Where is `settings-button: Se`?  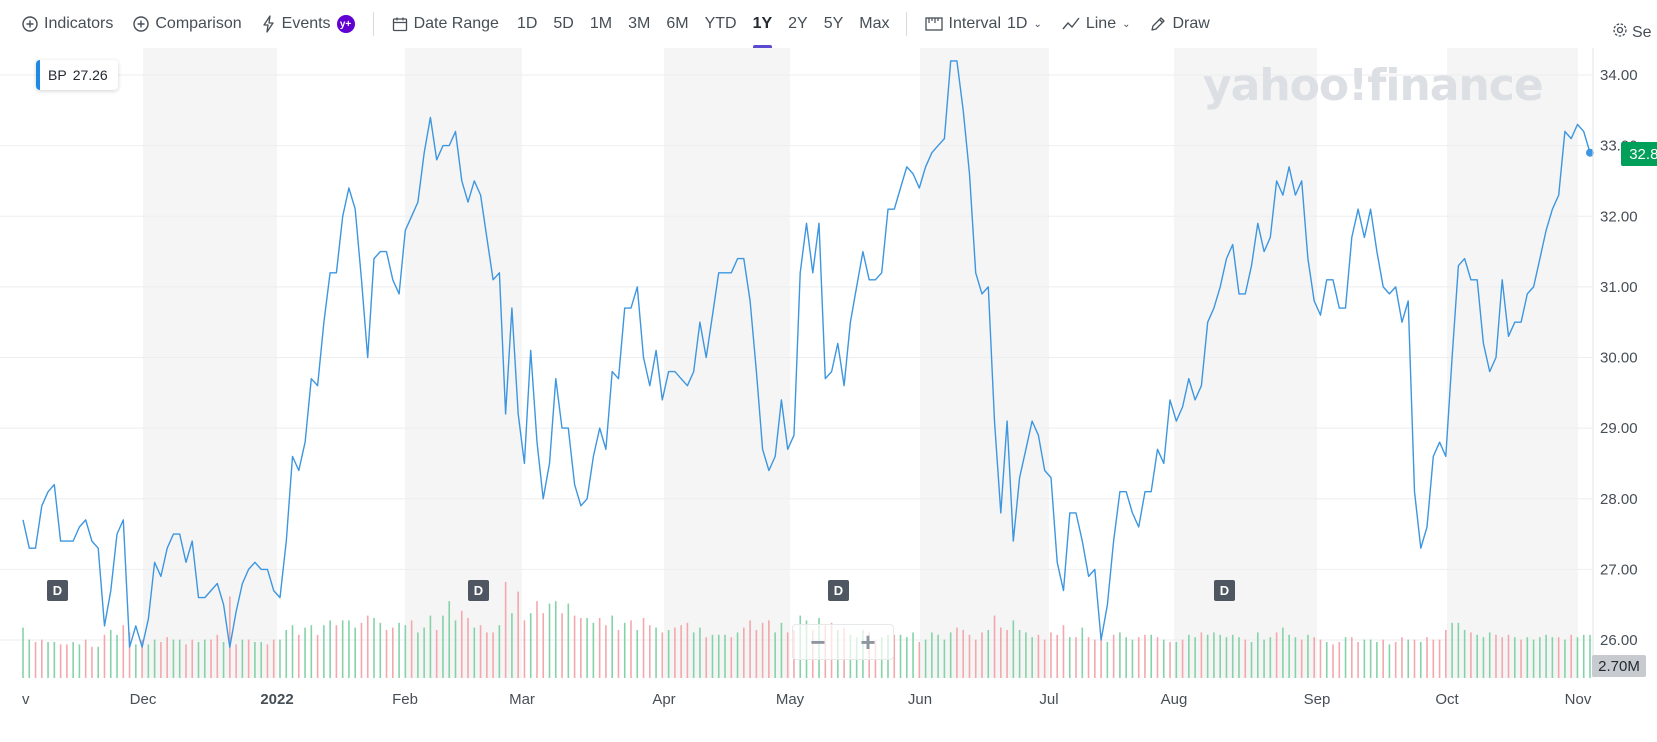 settings-button: Se is located at coordinates (1632, 32).